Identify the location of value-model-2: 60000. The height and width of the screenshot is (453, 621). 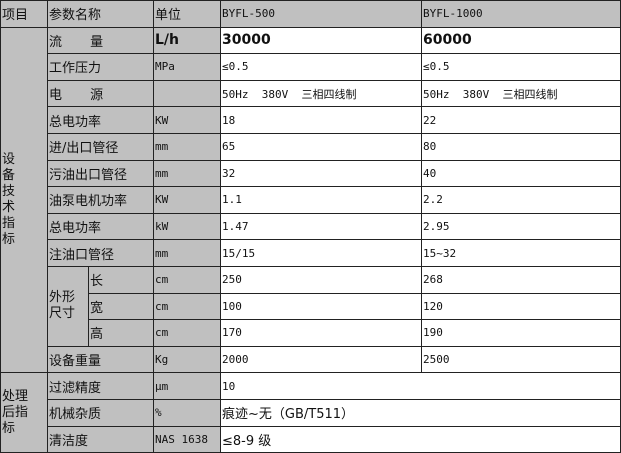
(521, 40).